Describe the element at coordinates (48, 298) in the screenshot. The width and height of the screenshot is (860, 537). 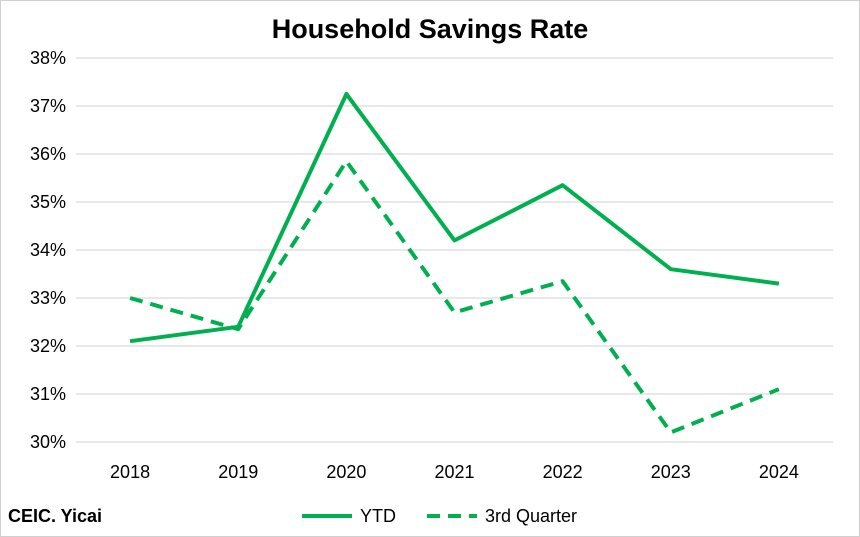
I see `y-tick-label: 33%` at that location.